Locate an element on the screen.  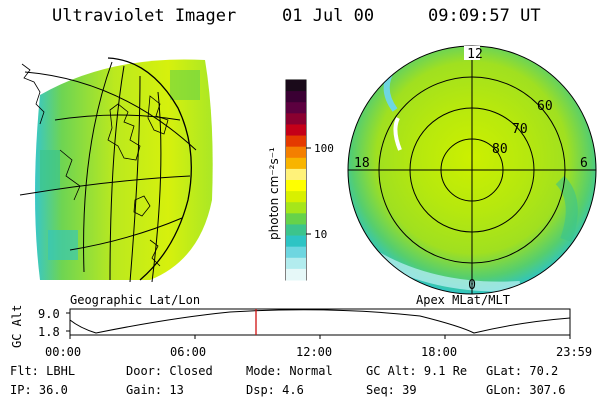
xtick-1800: 18:00 is located at coordinates (439, 352).